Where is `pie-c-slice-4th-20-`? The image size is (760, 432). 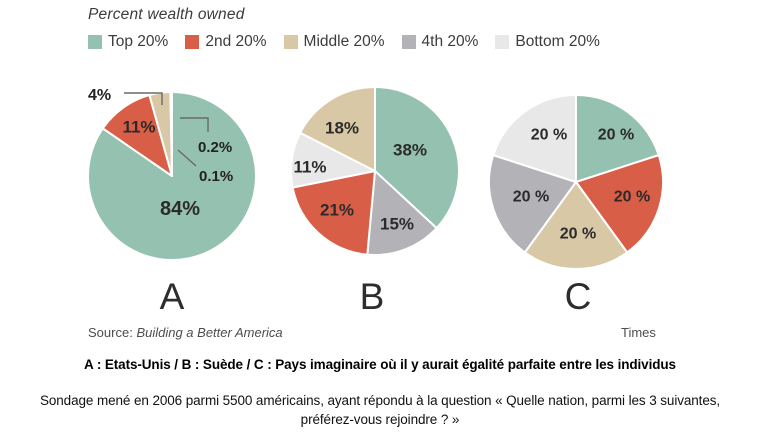 pie-c-slice-4th-20- is located at coordinates (532, 204).